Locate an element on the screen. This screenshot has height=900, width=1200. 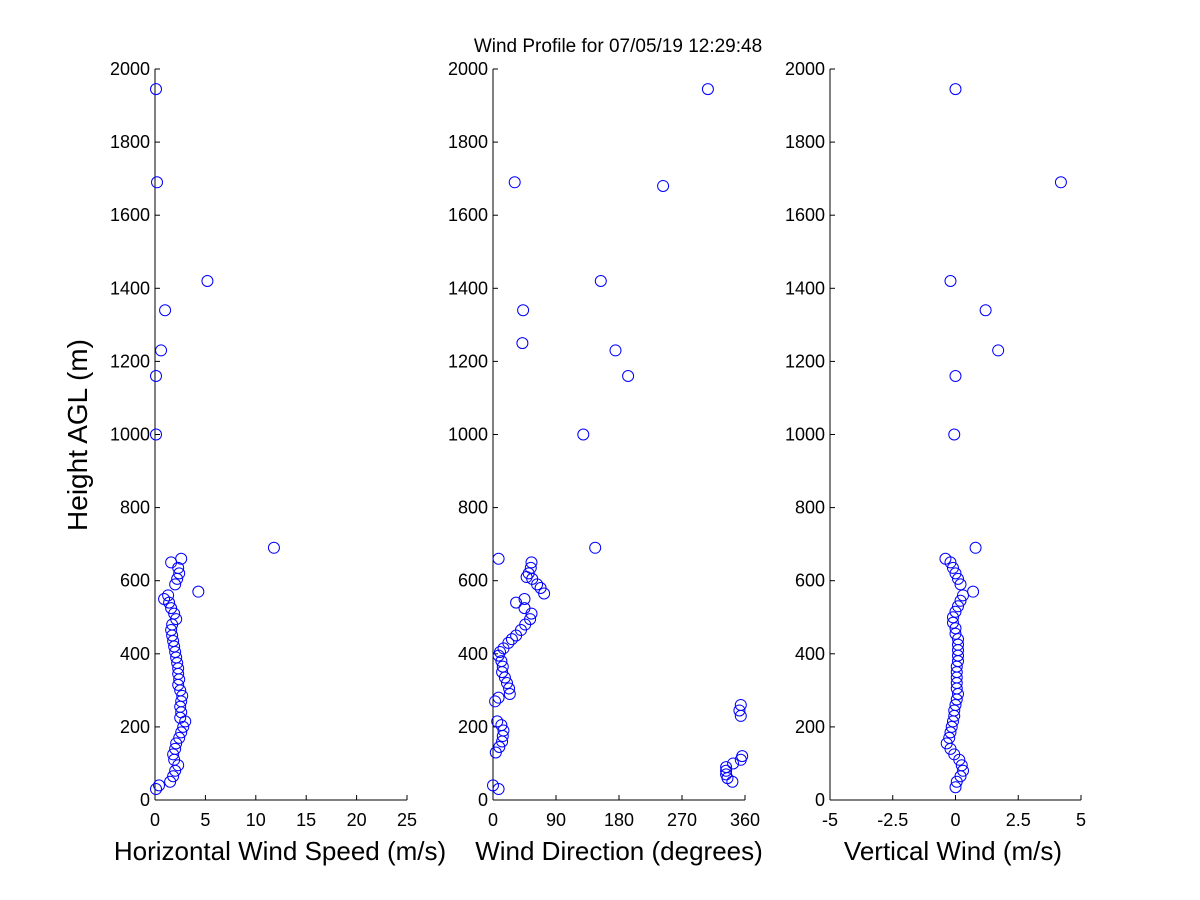
x-tick-label: 2.5 is located at coordinates (1018, 820).